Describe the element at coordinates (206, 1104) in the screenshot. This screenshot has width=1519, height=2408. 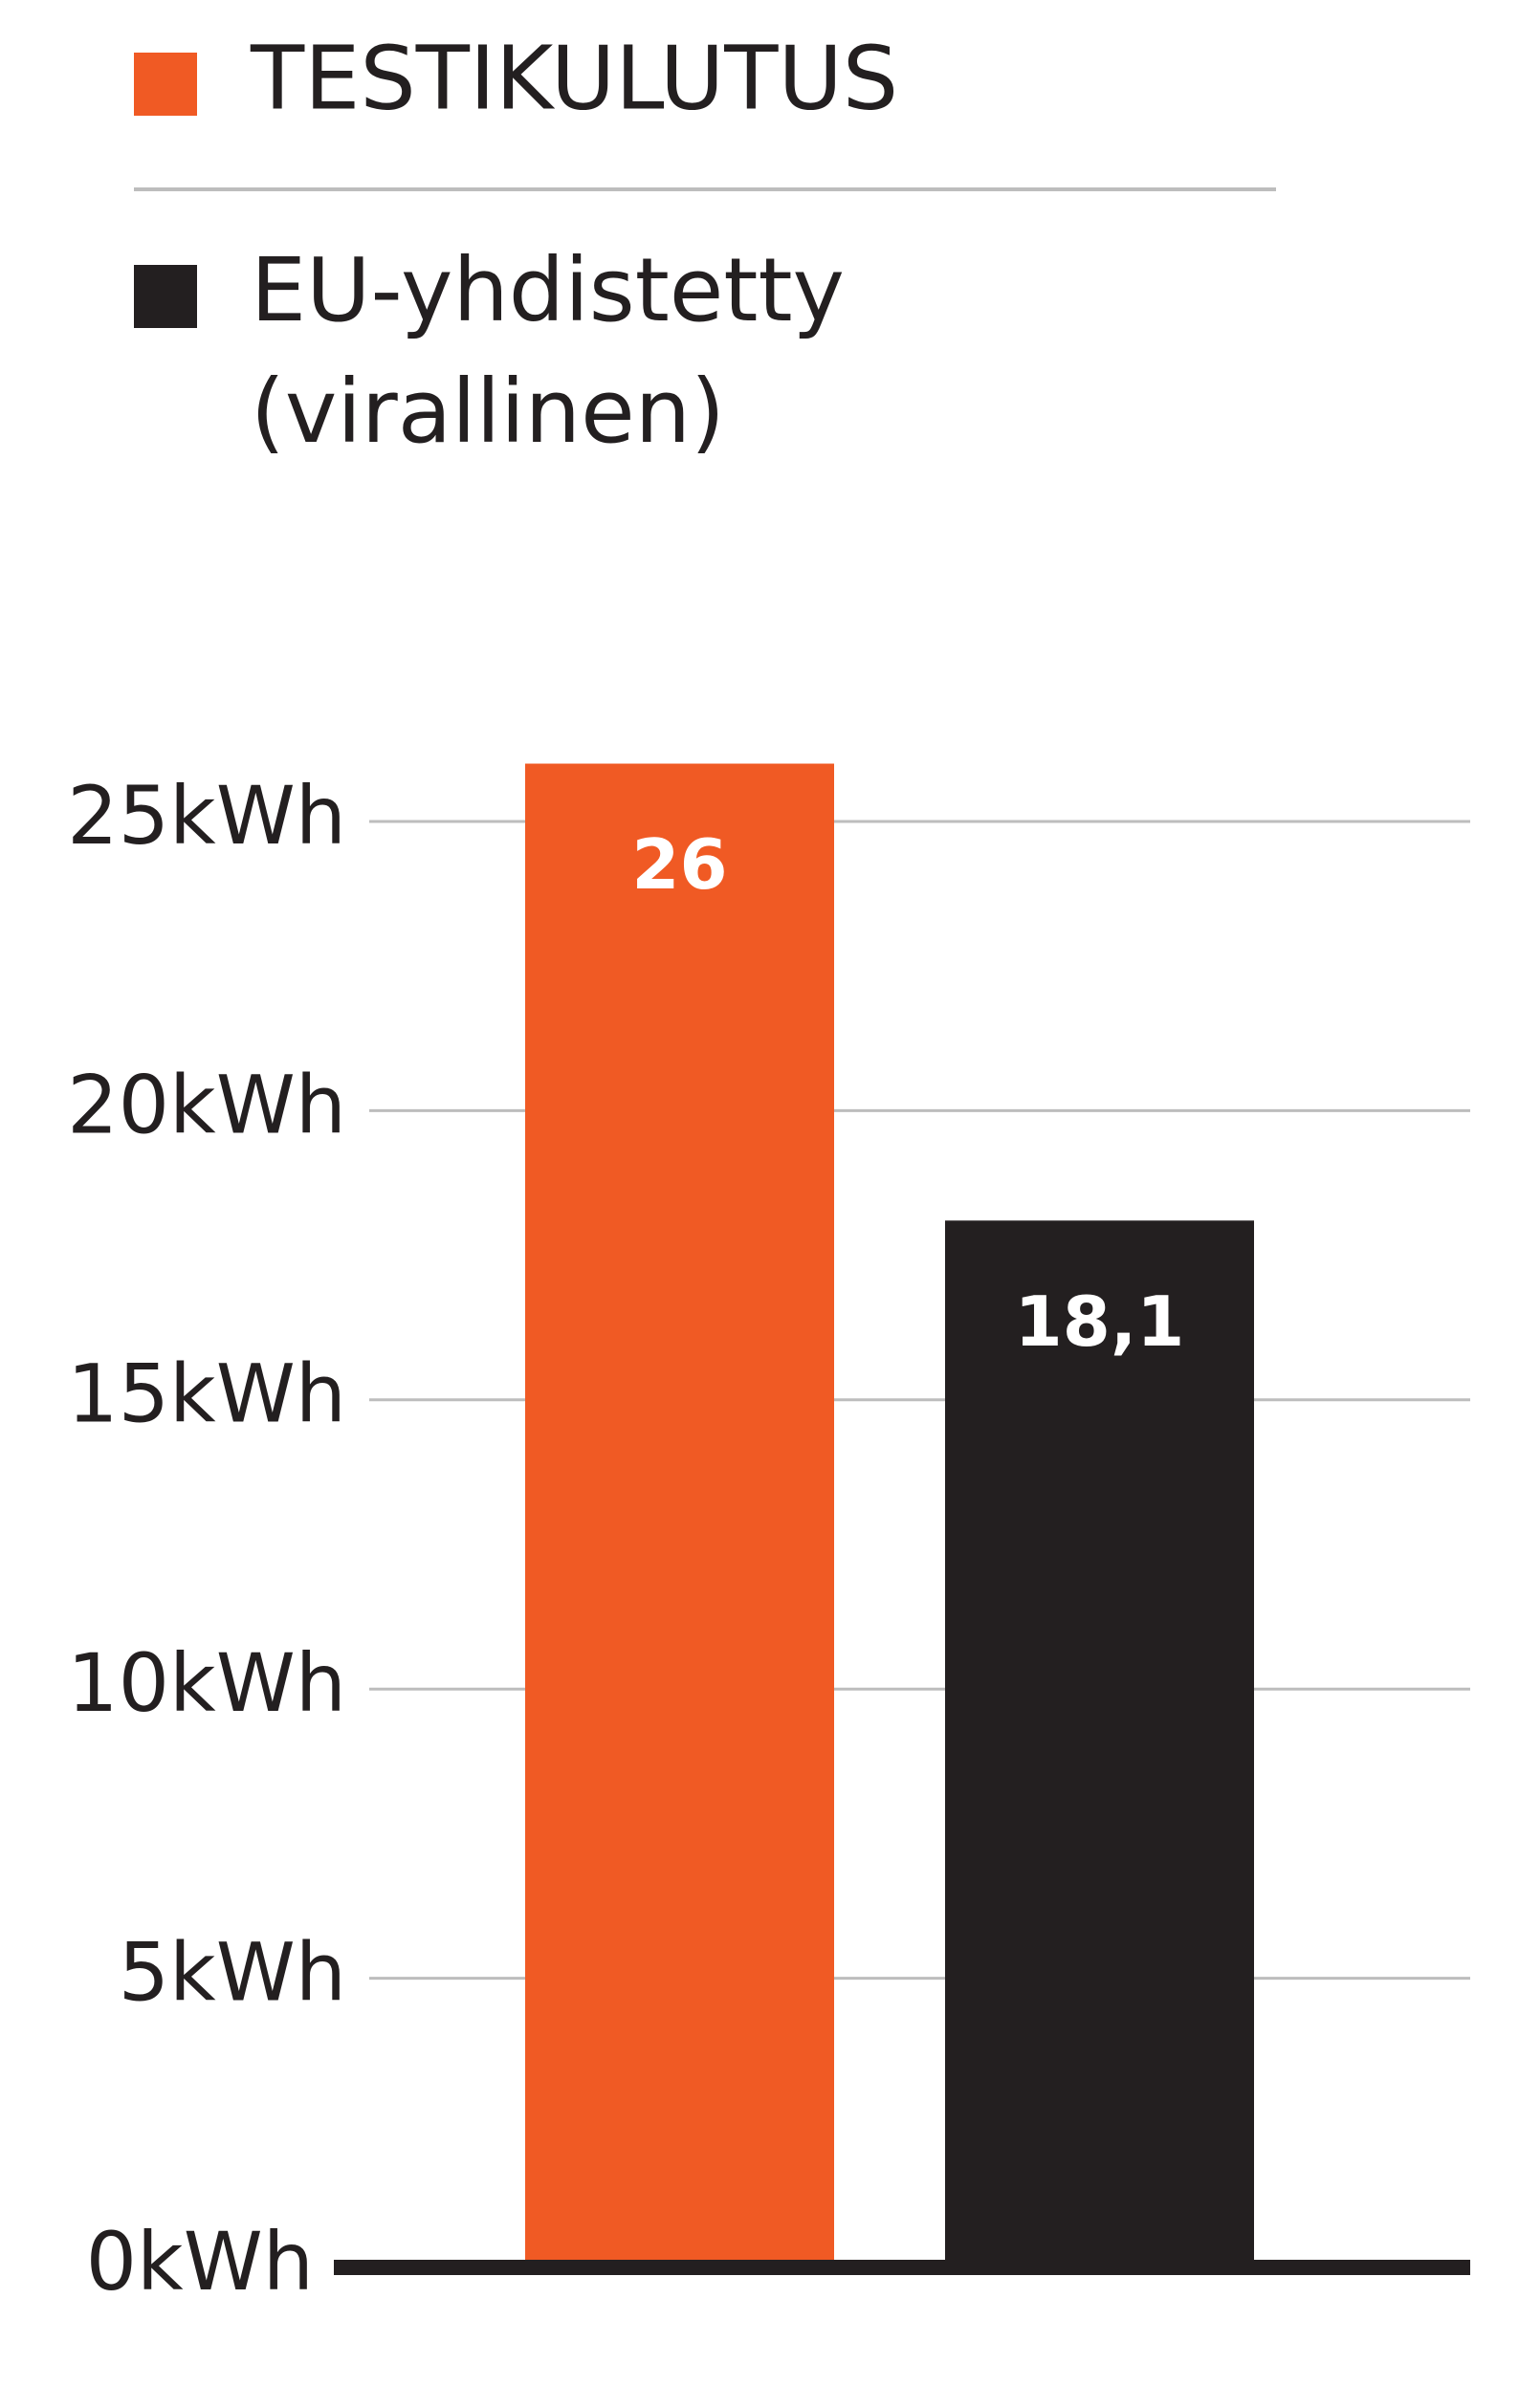
I see `y-tick-label: 20kWh` at that location.